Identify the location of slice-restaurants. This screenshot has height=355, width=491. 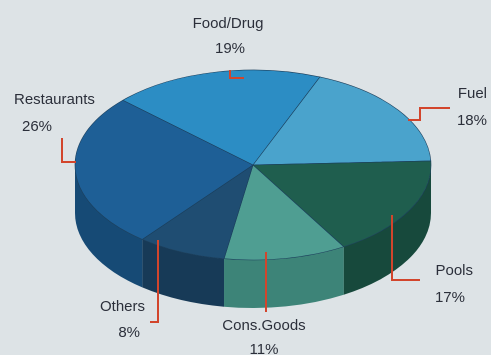
(164, 169).